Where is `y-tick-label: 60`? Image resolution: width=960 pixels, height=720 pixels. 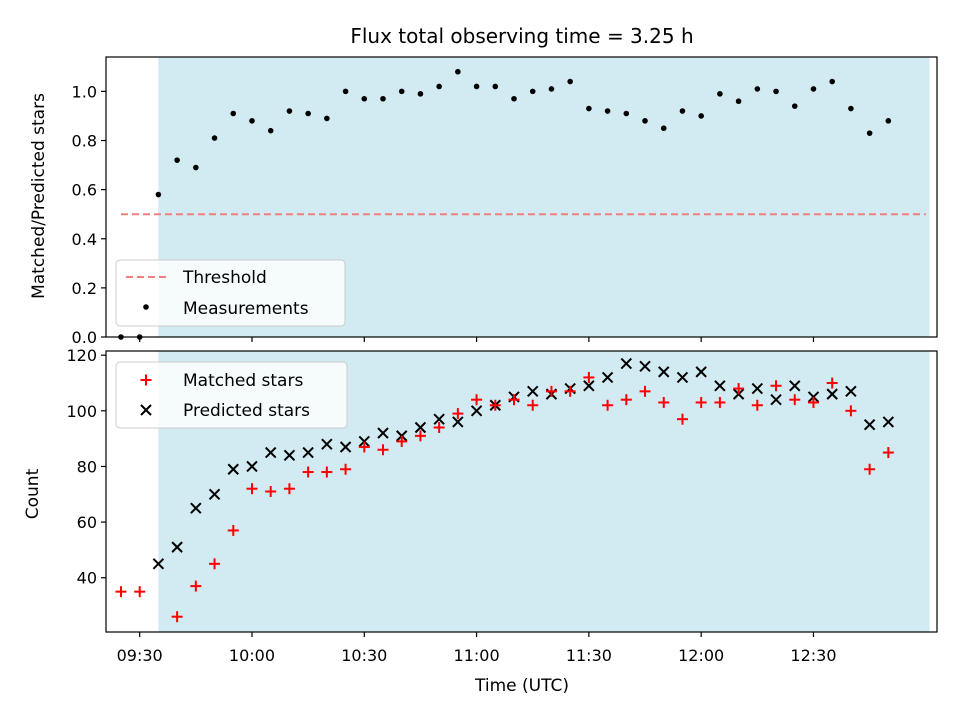 y-tick-label: 60 is located at coordinates (87, 522).